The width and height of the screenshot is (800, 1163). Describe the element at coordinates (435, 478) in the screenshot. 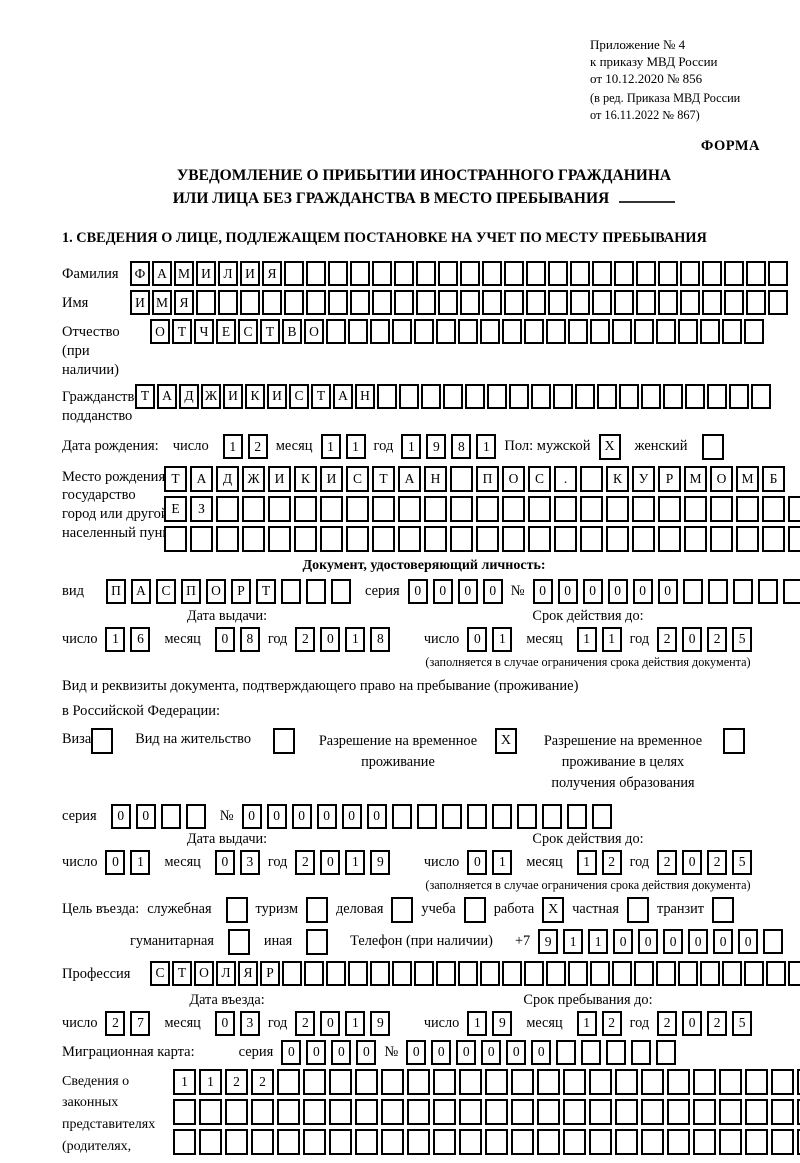

I see `form-cell: Н` at that location.